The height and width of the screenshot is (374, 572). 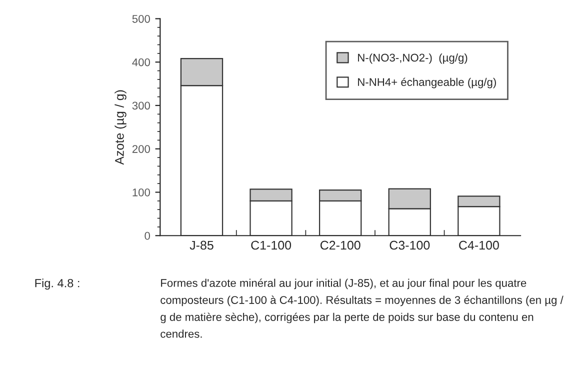 What do you see at coordinates (413, 58) in the screenshot?
I see `legend-label: N-(NO3-,NO2-) (µg/g)` at bounding box center [413, 58].